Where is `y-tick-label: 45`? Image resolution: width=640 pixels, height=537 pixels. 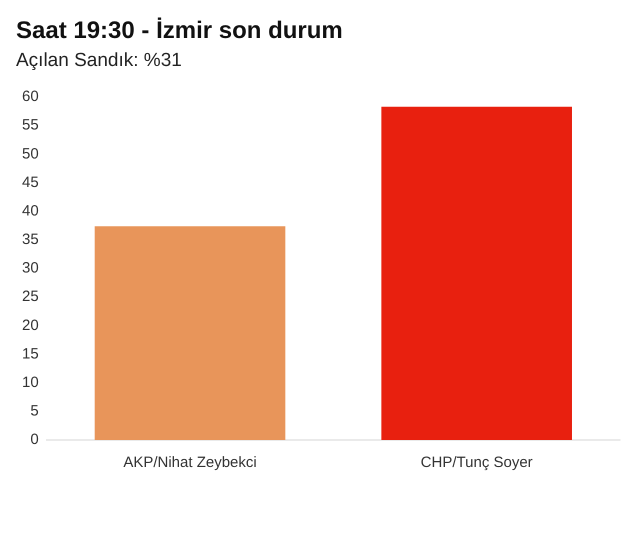 y-tick-label: 45 is located at coordinates (30, 182).